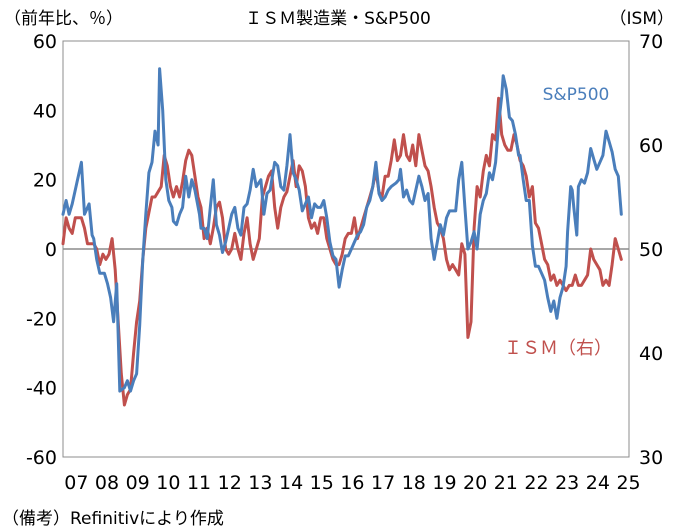 This screenshot has height=531, width=684. I want to click on x-tick-label: 17, so click(383, 483).